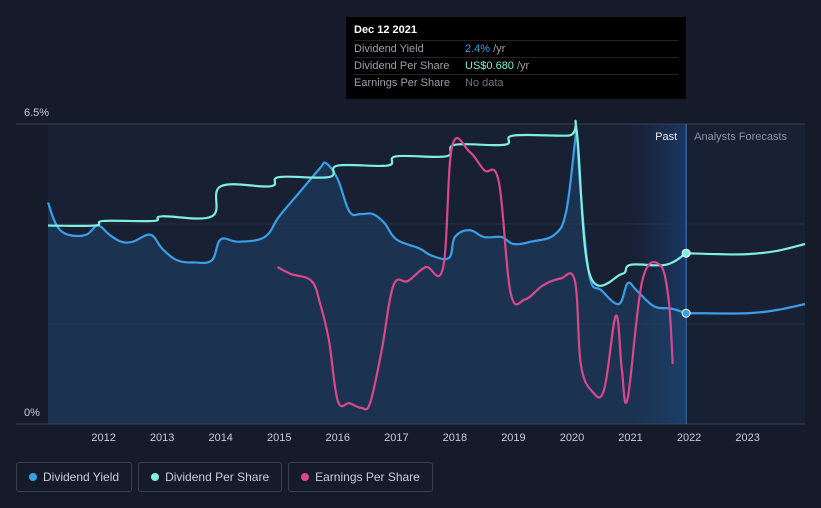 This screenshot has height=508, width=821. I want to click on legend-item-earnings-per-share: Earnings Per Share, so click(360, 477).